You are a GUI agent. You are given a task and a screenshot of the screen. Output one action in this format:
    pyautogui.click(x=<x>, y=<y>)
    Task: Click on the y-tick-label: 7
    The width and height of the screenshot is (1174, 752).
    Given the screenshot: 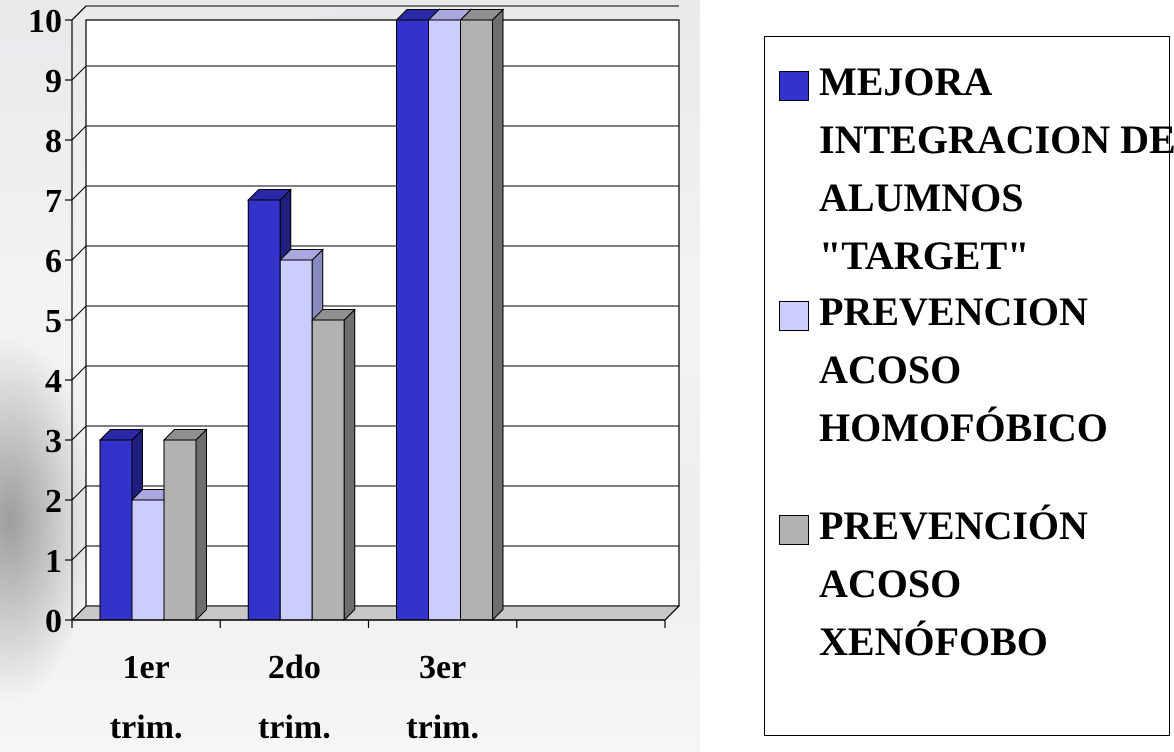 What is the action you would take?
    pyautogui.click(x=53, y=201)
    